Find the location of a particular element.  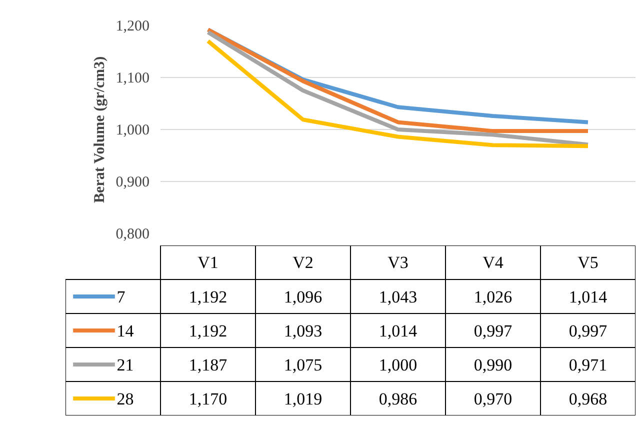

data-label: 1,000 is located at coordinates (398, 365).